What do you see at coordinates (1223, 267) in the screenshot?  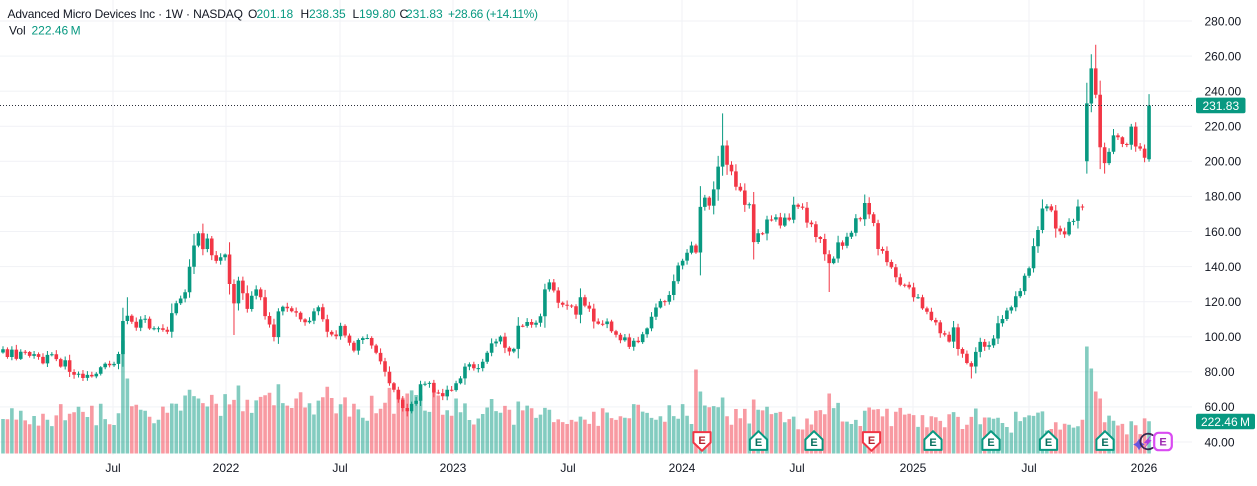 I see `svg-text: 140.00` at bounding box center [1223, 267].